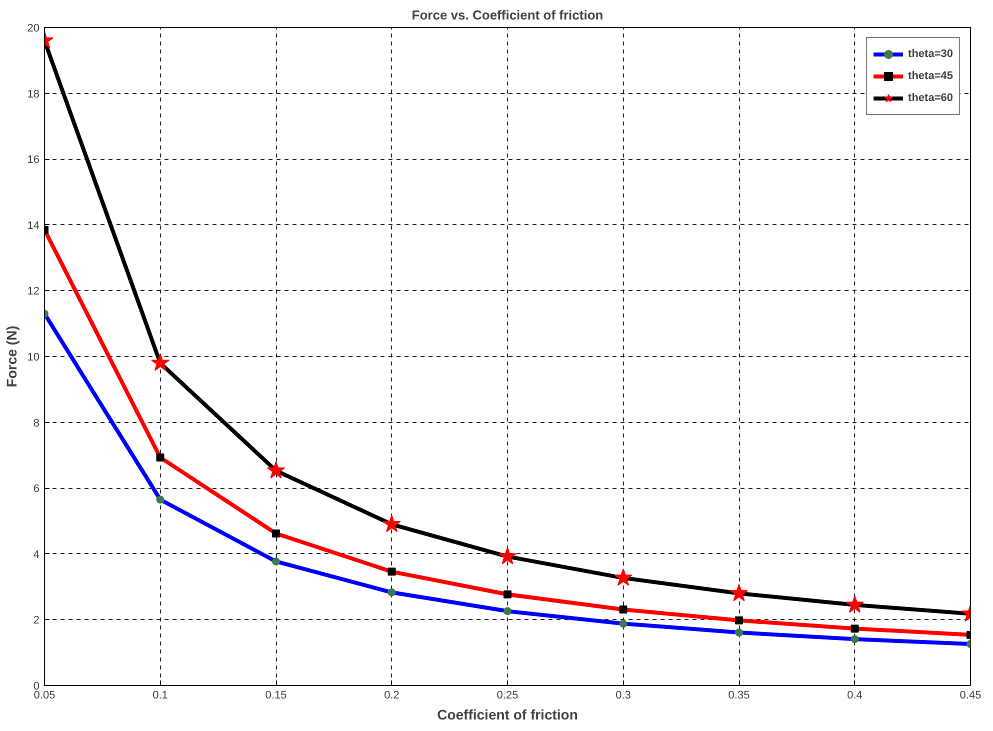 The height and width of the screenshot is (731, 993). Describe the element at coordinates (33, 28) in the screenshot. I see `y-tick-label: 20` at that location.